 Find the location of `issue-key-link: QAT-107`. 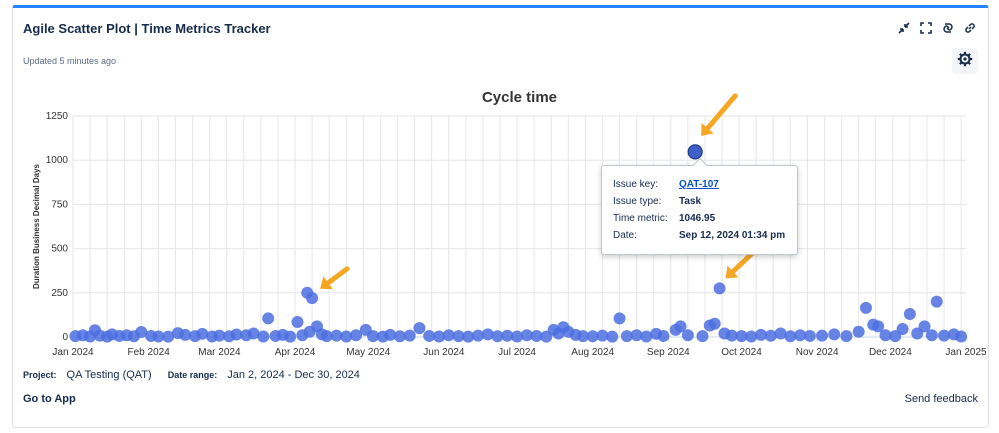

issue-key-link: QAT-107 is located at coordinates (699, 184).